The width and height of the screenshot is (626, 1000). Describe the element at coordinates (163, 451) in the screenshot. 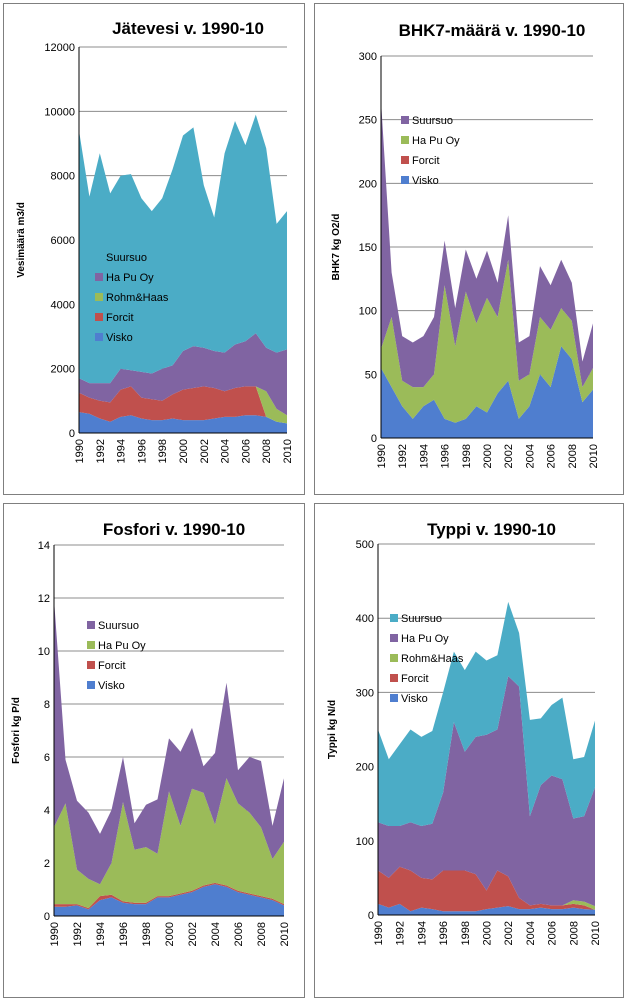

I see `x-tick-label: 1998` at that location.